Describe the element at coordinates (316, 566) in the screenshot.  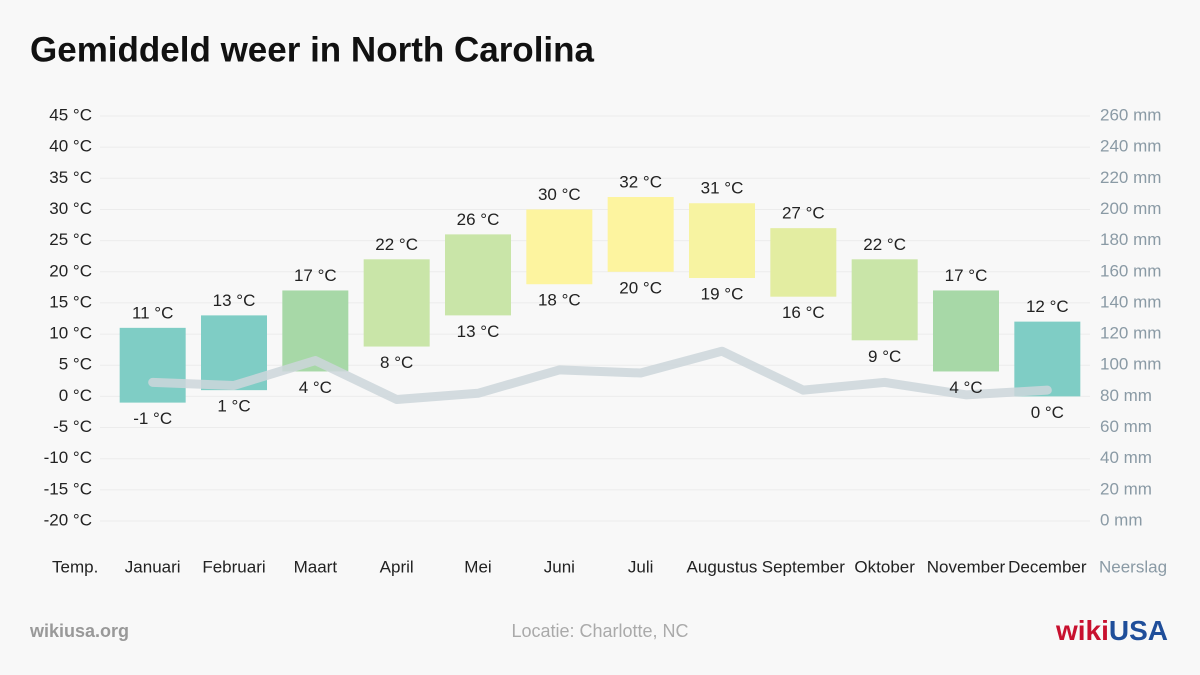
I see `x-tick-label: Maart` at that location.